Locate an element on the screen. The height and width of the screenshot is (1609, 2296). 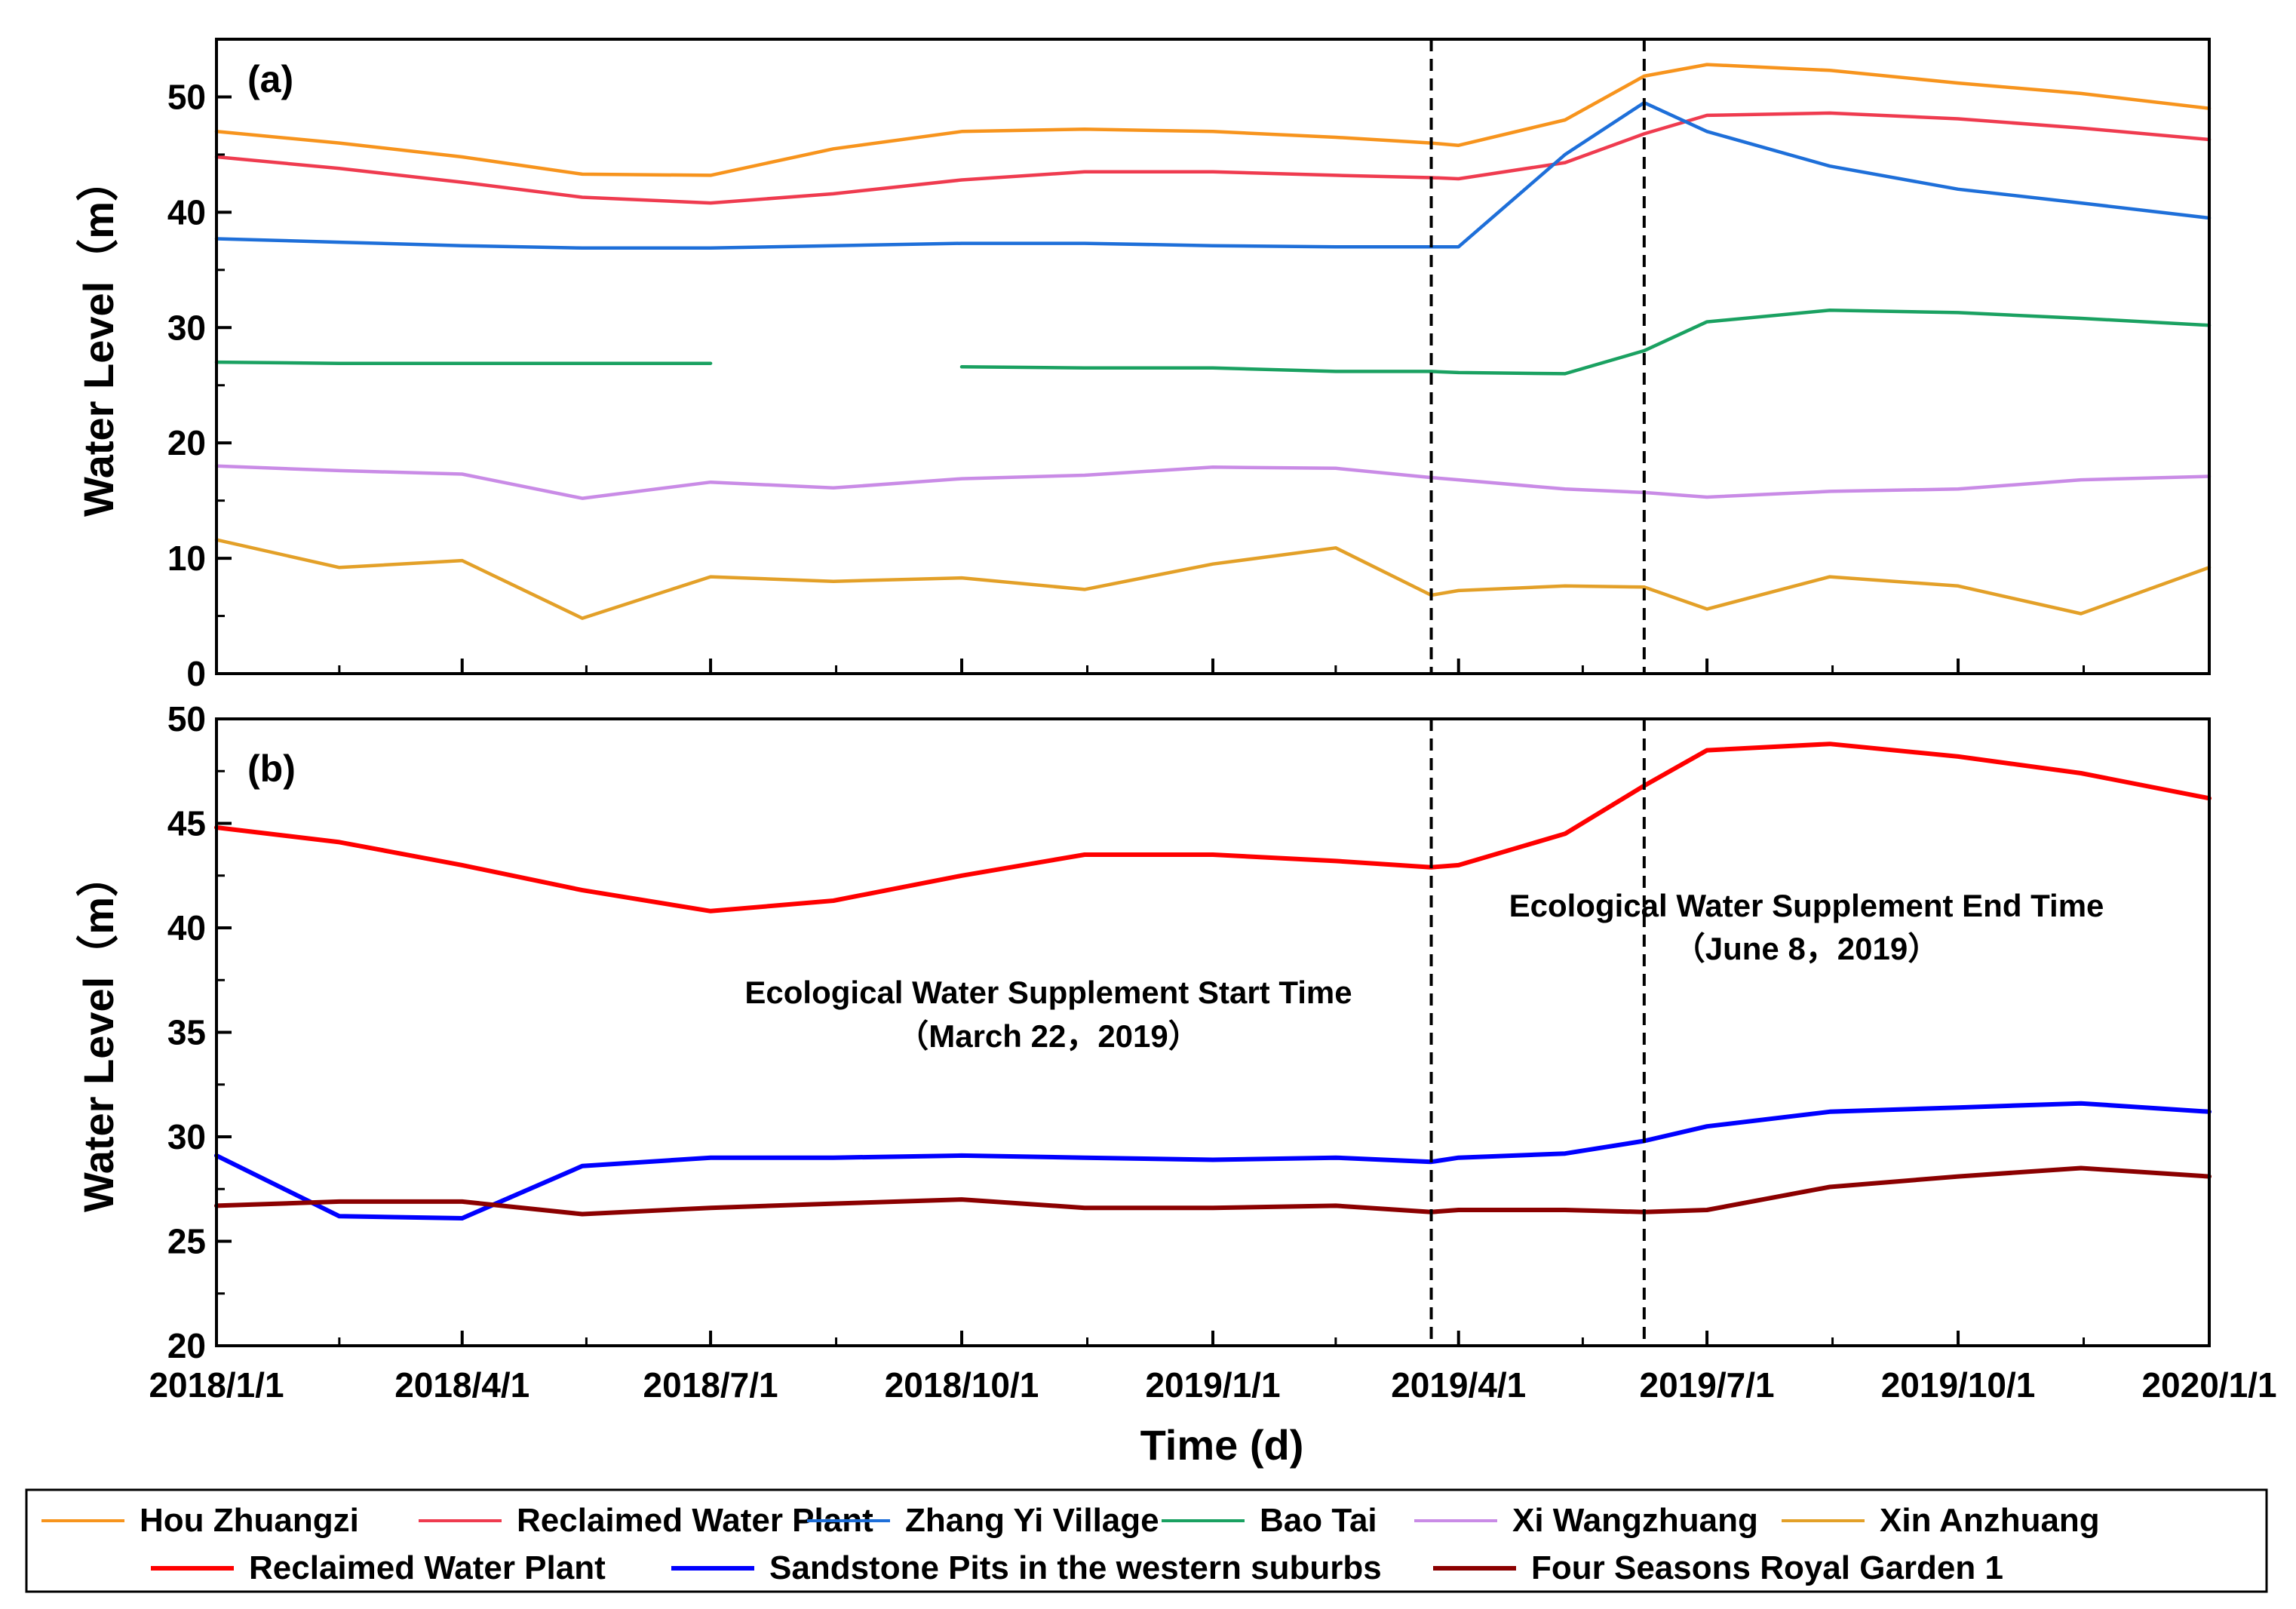
panel-b-y-tick-label: 20 is located at coordinates (187, 1345).